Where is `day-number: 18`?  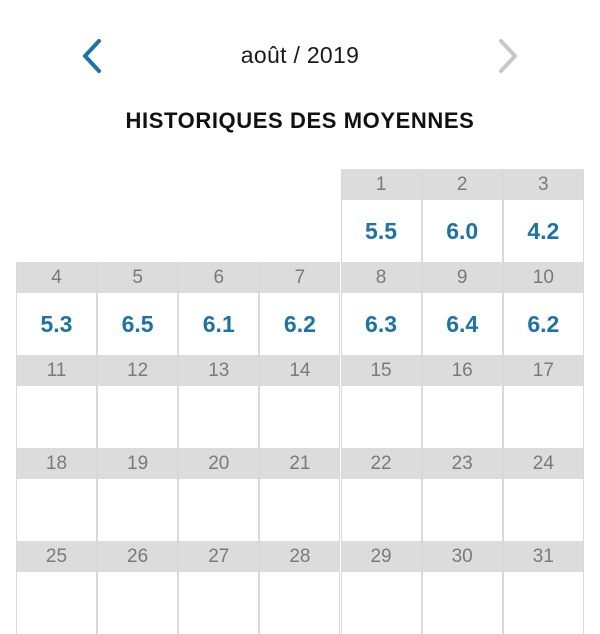 day-number: 18 is located at coordinates (56, 463).